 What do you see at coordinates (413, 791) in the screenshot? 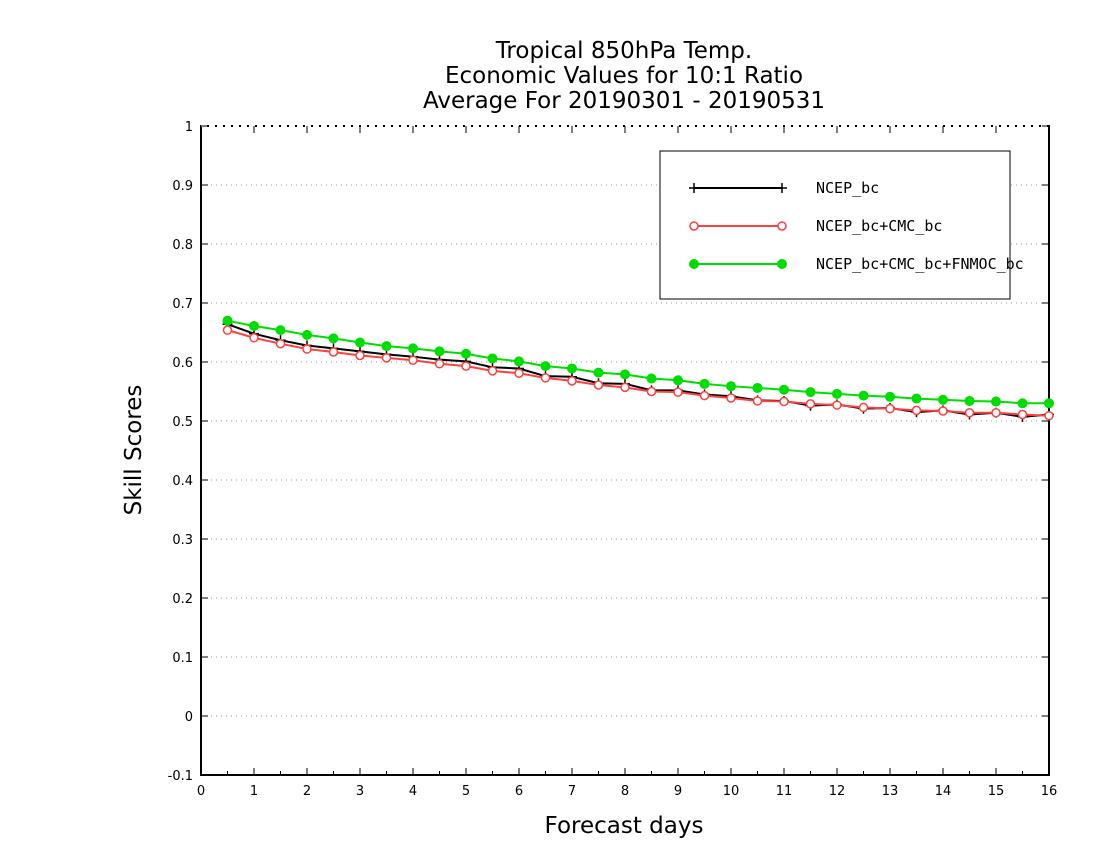
I see `x-tick-label: 4` at bounding box center [413, 791].